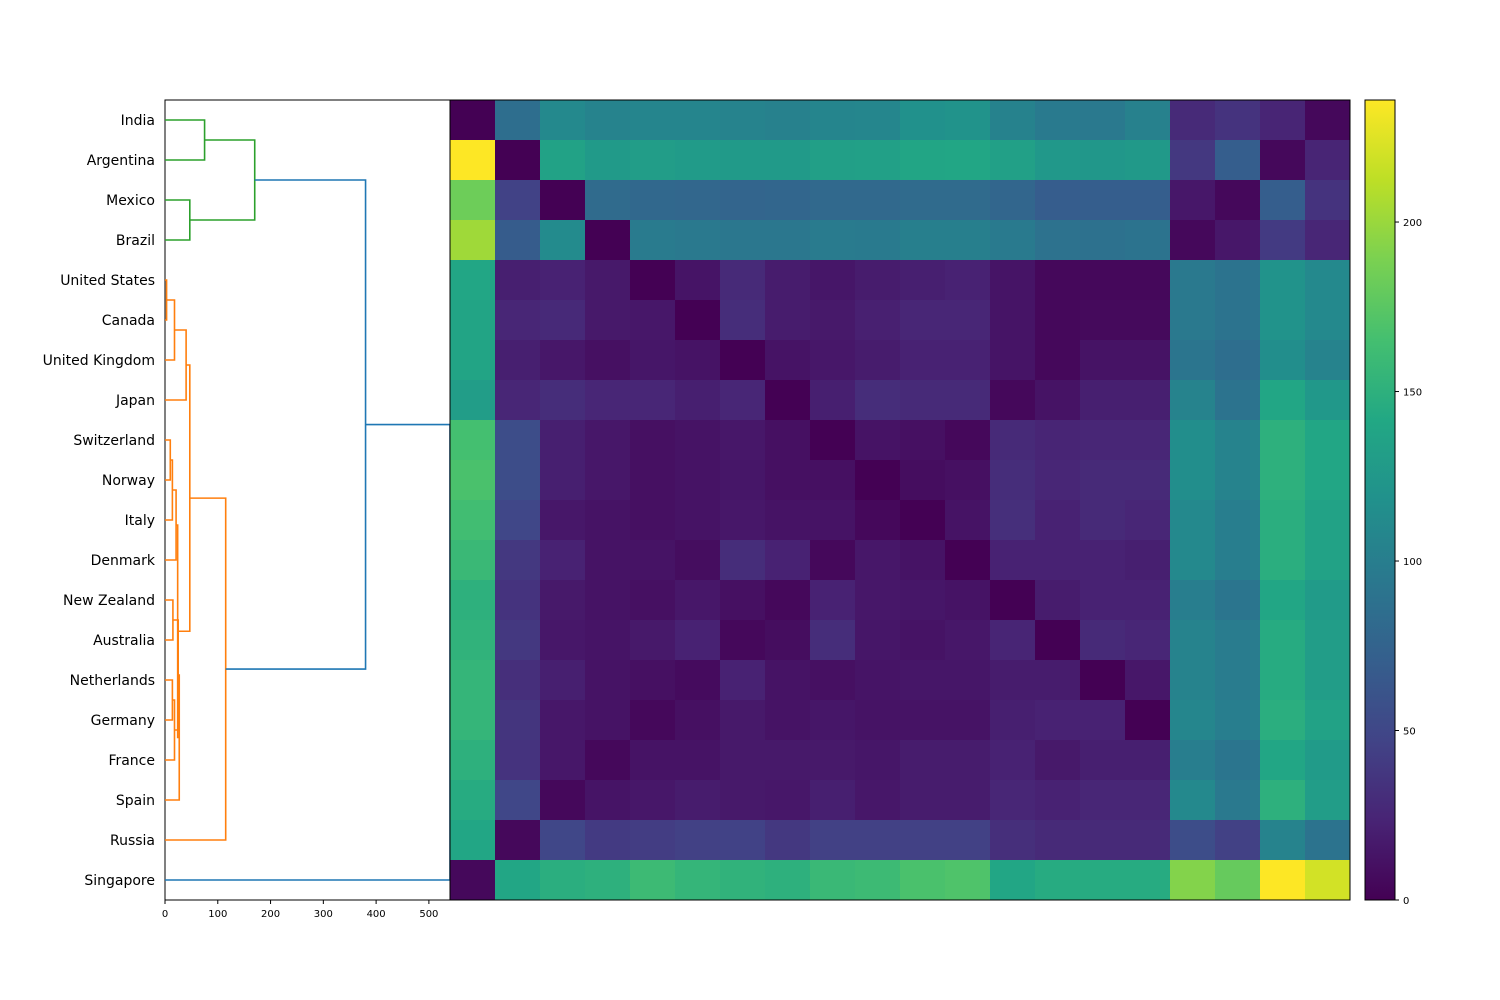  I want to click on row-label-norway: Norway, so click(128, 481).